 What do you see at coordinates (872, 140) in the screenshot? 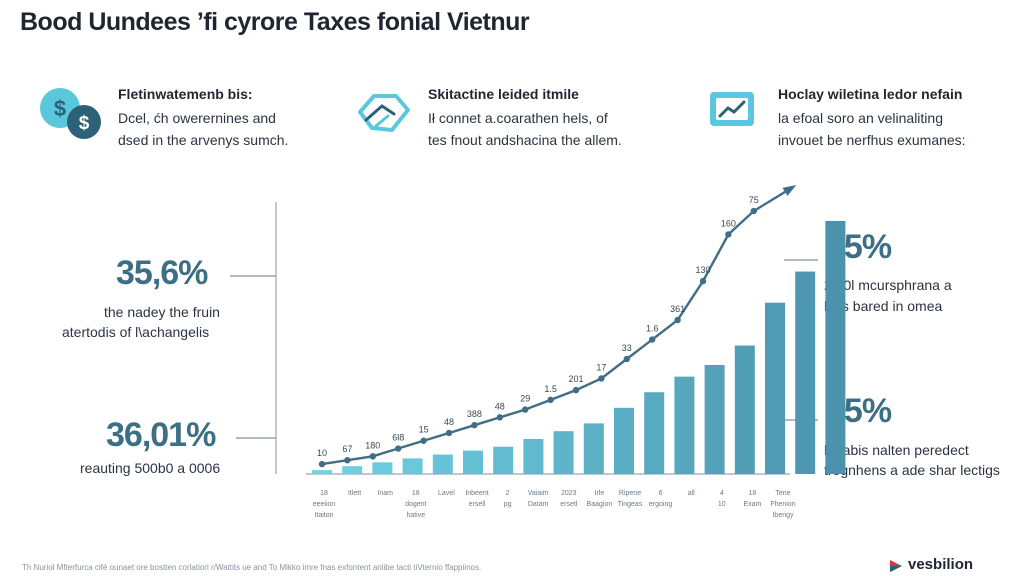
I see `feature-text-line: invouet be nerfhus exumanes:` at bounding box center [872, 140].